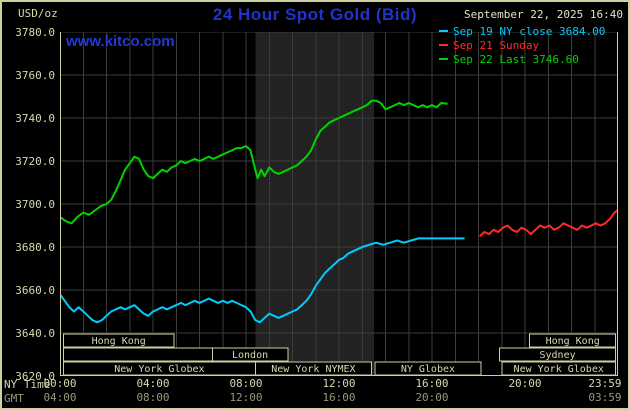 The height and width of the screenshot is (410, 630). I want to click on y-tick-label: 3680.0, so click(35, 247).